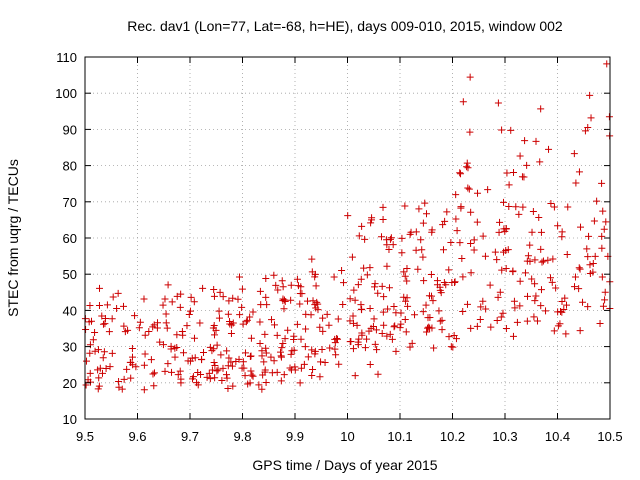  Describe the element at coordinates (70, 310) in the screenshot. I see `y-tick-label: 40` at that location.